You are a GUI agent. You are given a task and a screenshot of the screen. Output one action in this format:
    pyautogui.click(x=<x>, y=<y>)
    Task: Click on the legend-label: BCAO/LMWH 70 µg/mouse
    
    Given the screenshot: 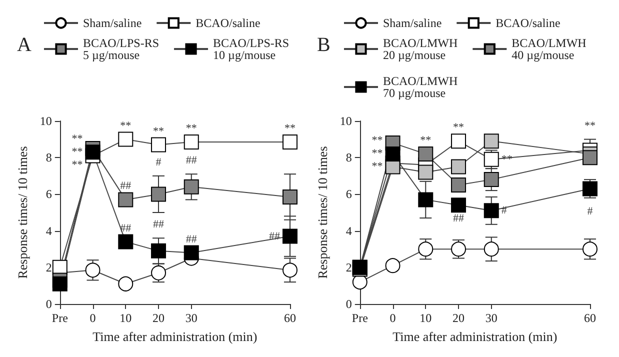 What is the action you would take?
    pyautogui.click(x=420, y=87)
    